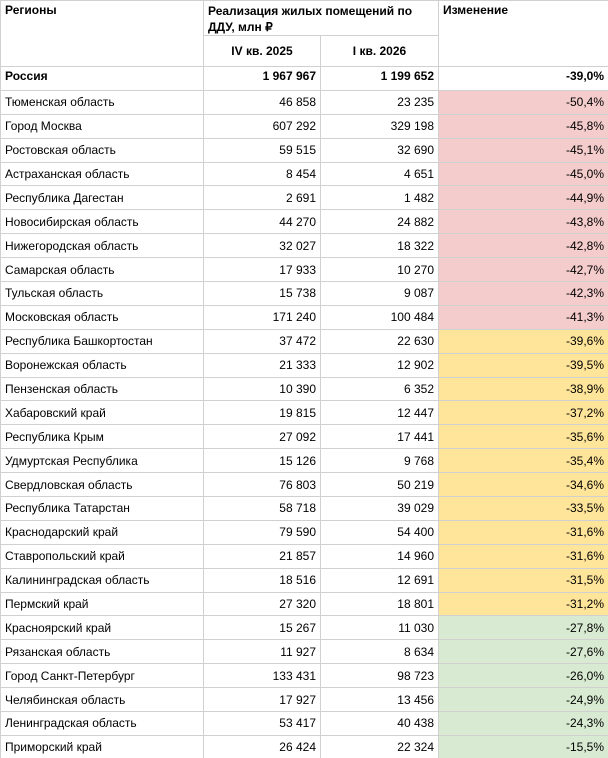 This screenshot has width=608, height=758. Describe the element at coordinates (262, 746) in the screenshot. I see `value-cell: 26 424` at that location.